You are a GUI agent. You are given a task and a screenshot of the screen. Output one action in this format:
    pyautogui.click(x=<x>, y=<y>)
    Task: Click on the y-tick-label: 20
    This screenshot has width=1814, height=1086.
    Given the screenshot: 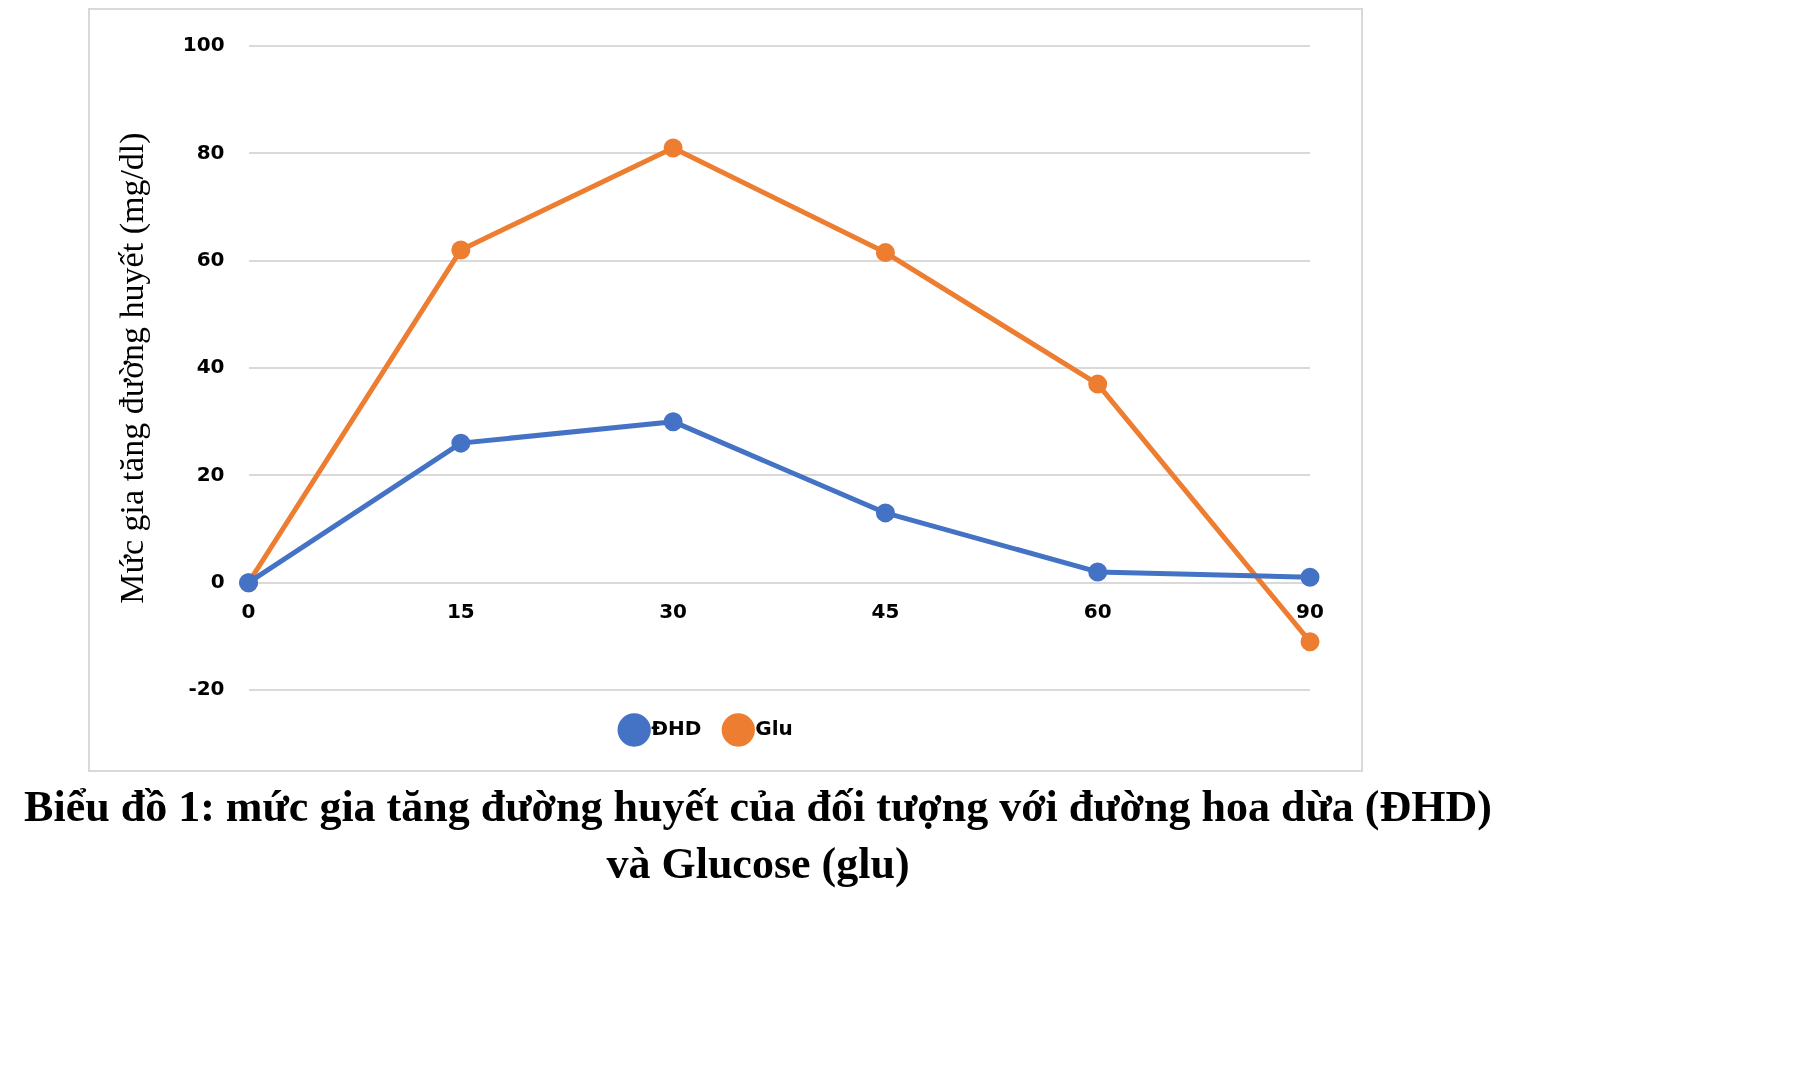 What is the action you would take?
    pyautogui.click(x=210, y=473)
    